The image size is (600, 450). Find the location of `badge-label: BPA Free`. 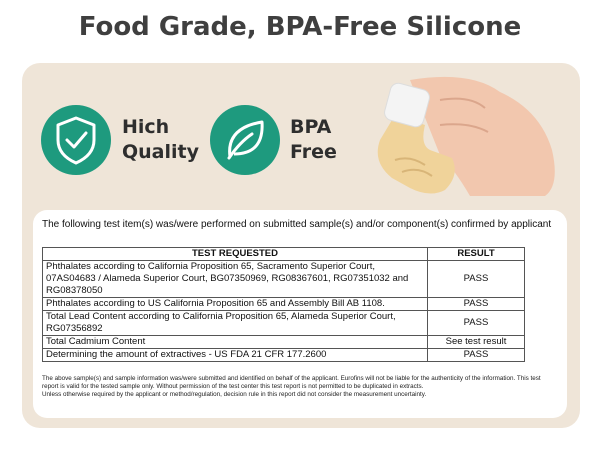

badge-label: BPA Free is located at coordinates (313, 140).